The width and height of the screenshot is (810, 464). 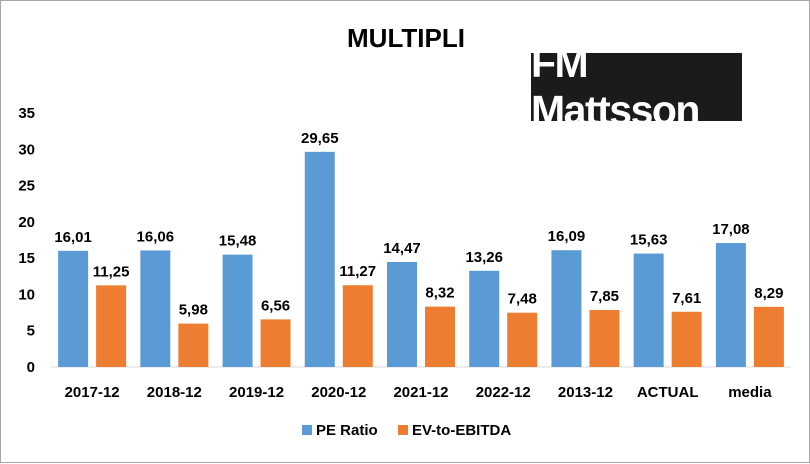 What do you see at coordinates (174, 392) in the screenshot?
I see `x-tick-label: 2018-12` at bounding box center [174, 392].